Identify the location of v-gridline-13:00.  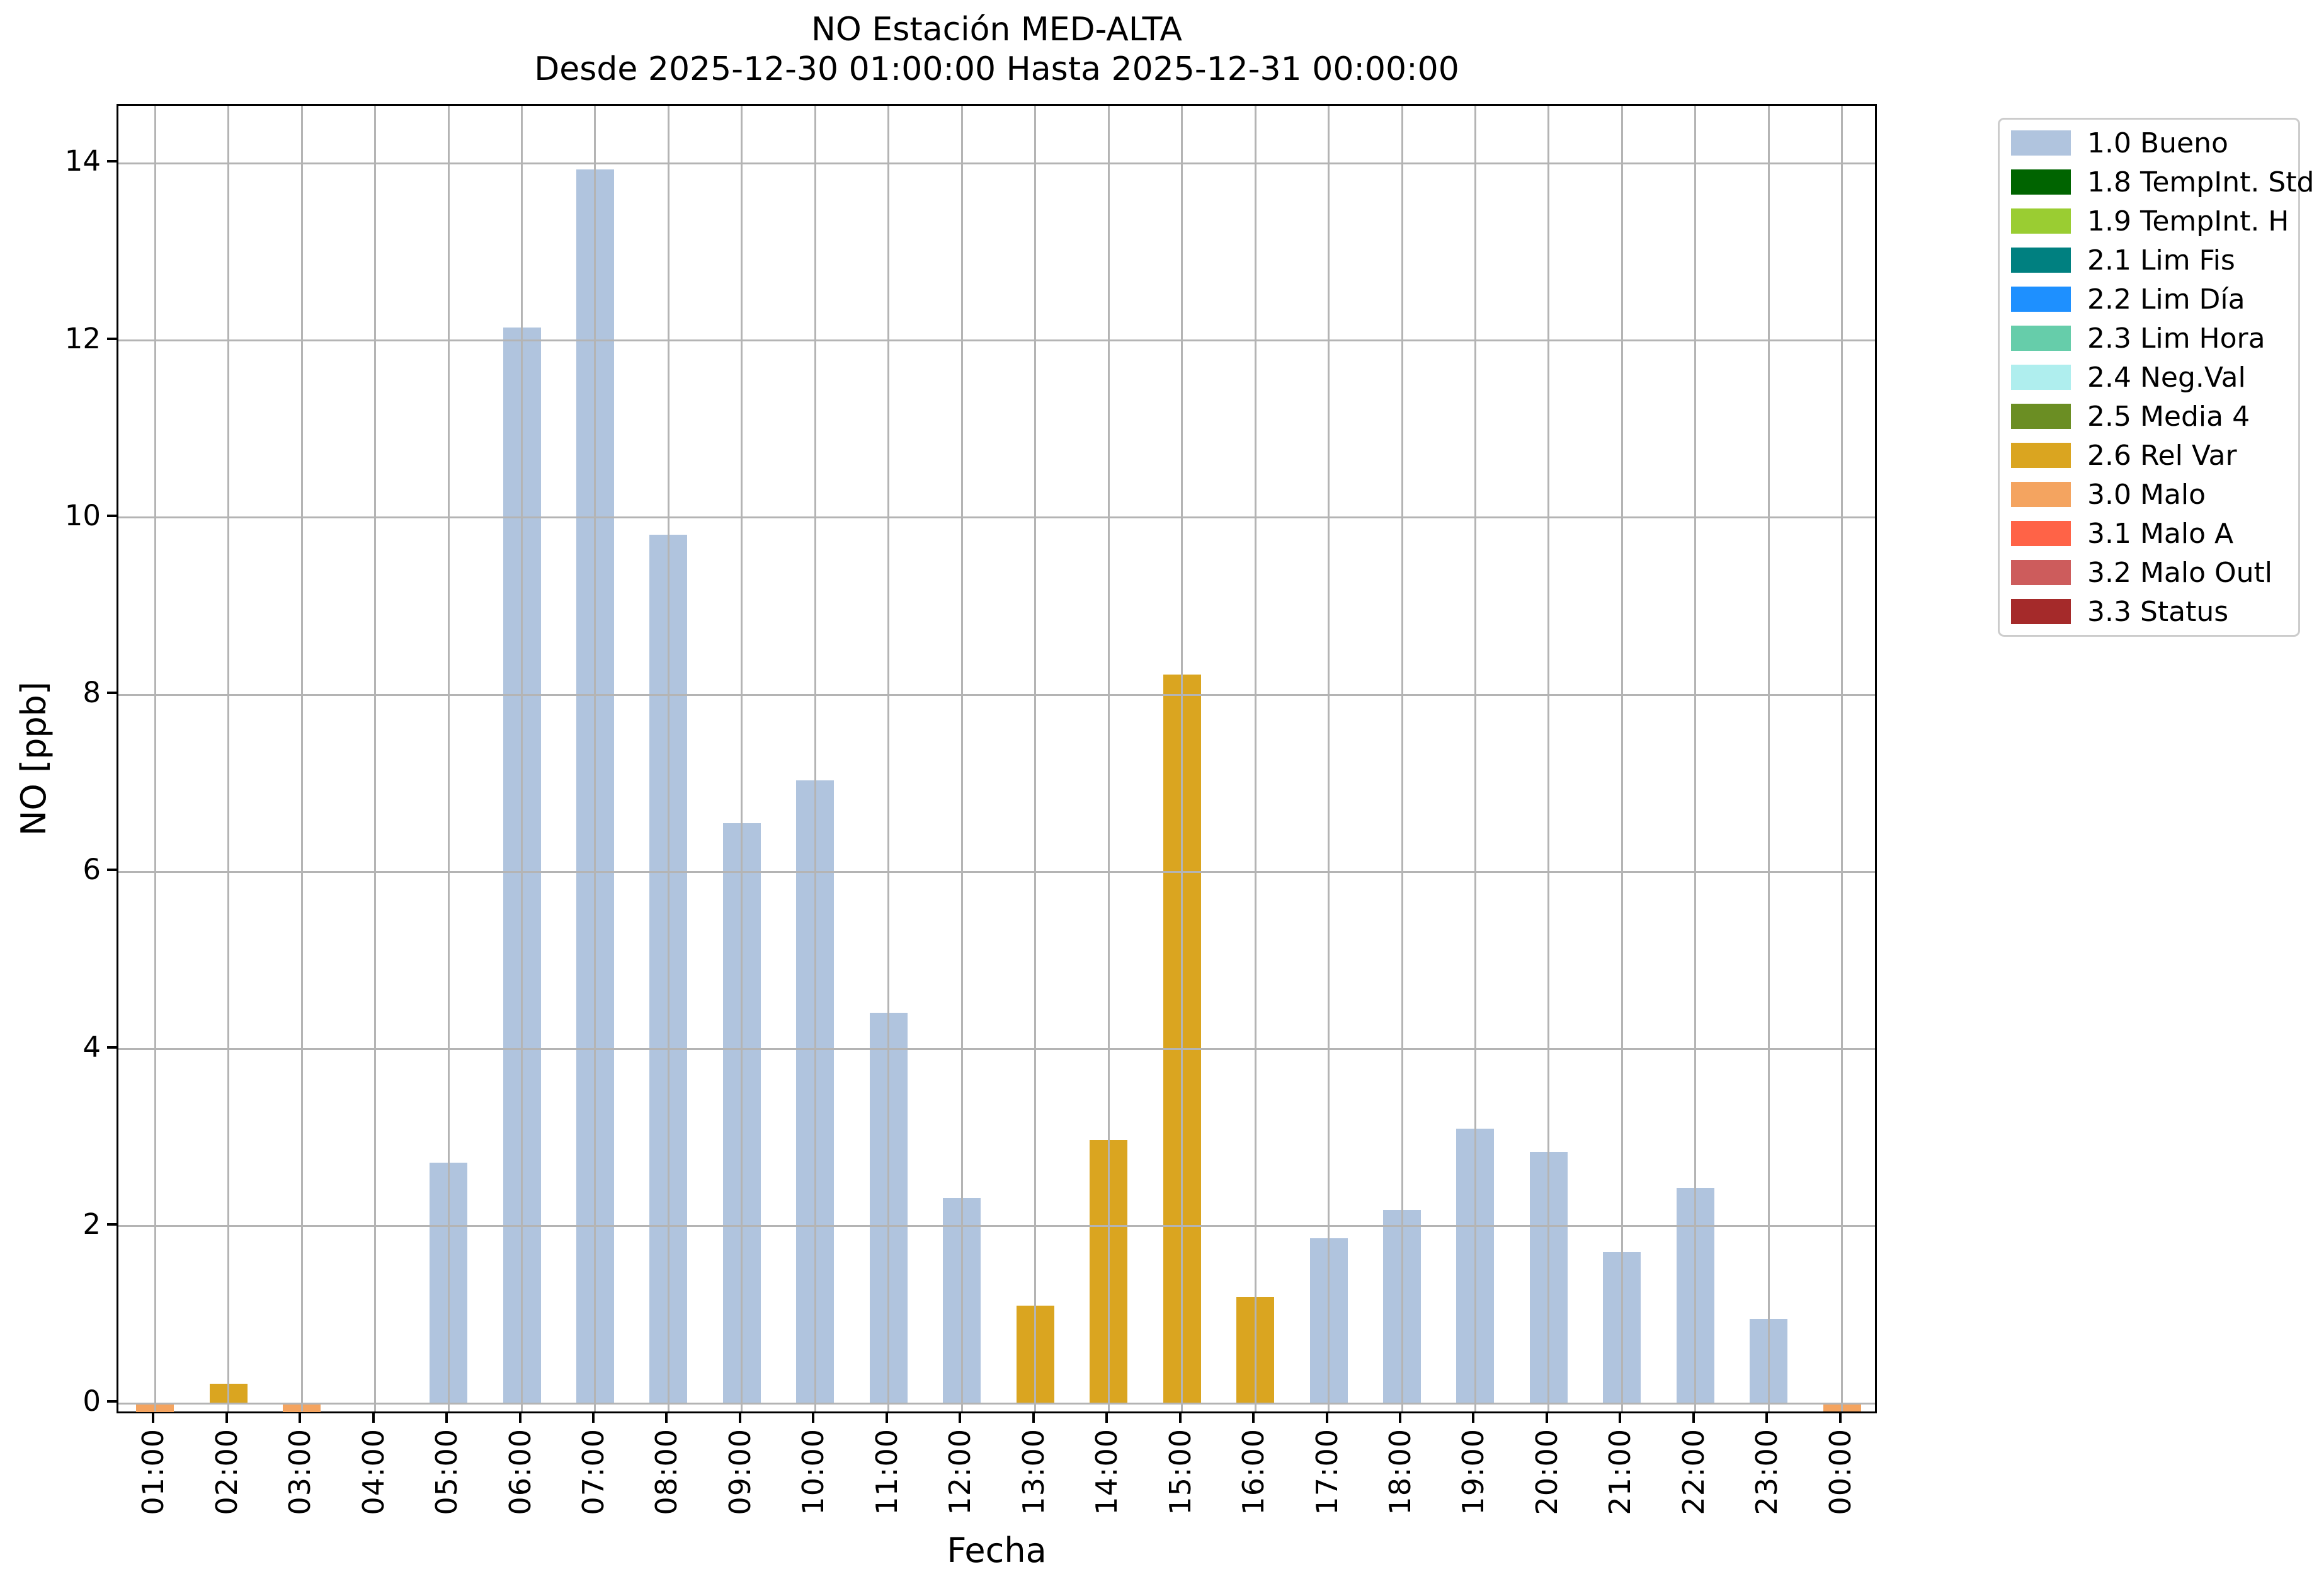
(1035, 758).